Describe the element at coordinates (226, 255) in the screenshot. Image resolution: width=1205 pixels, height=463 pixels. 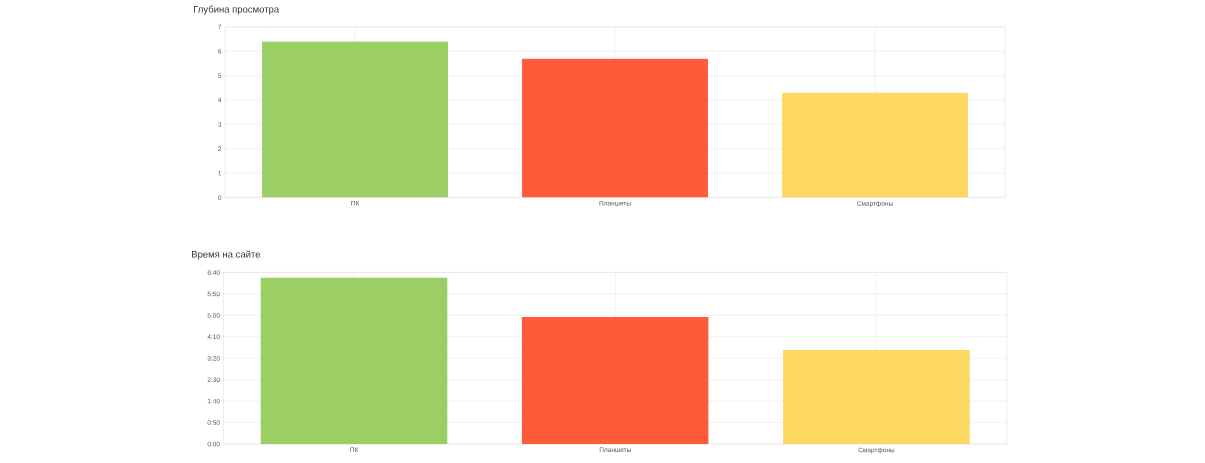
I see `chart-title: Время на сайте` at that location.